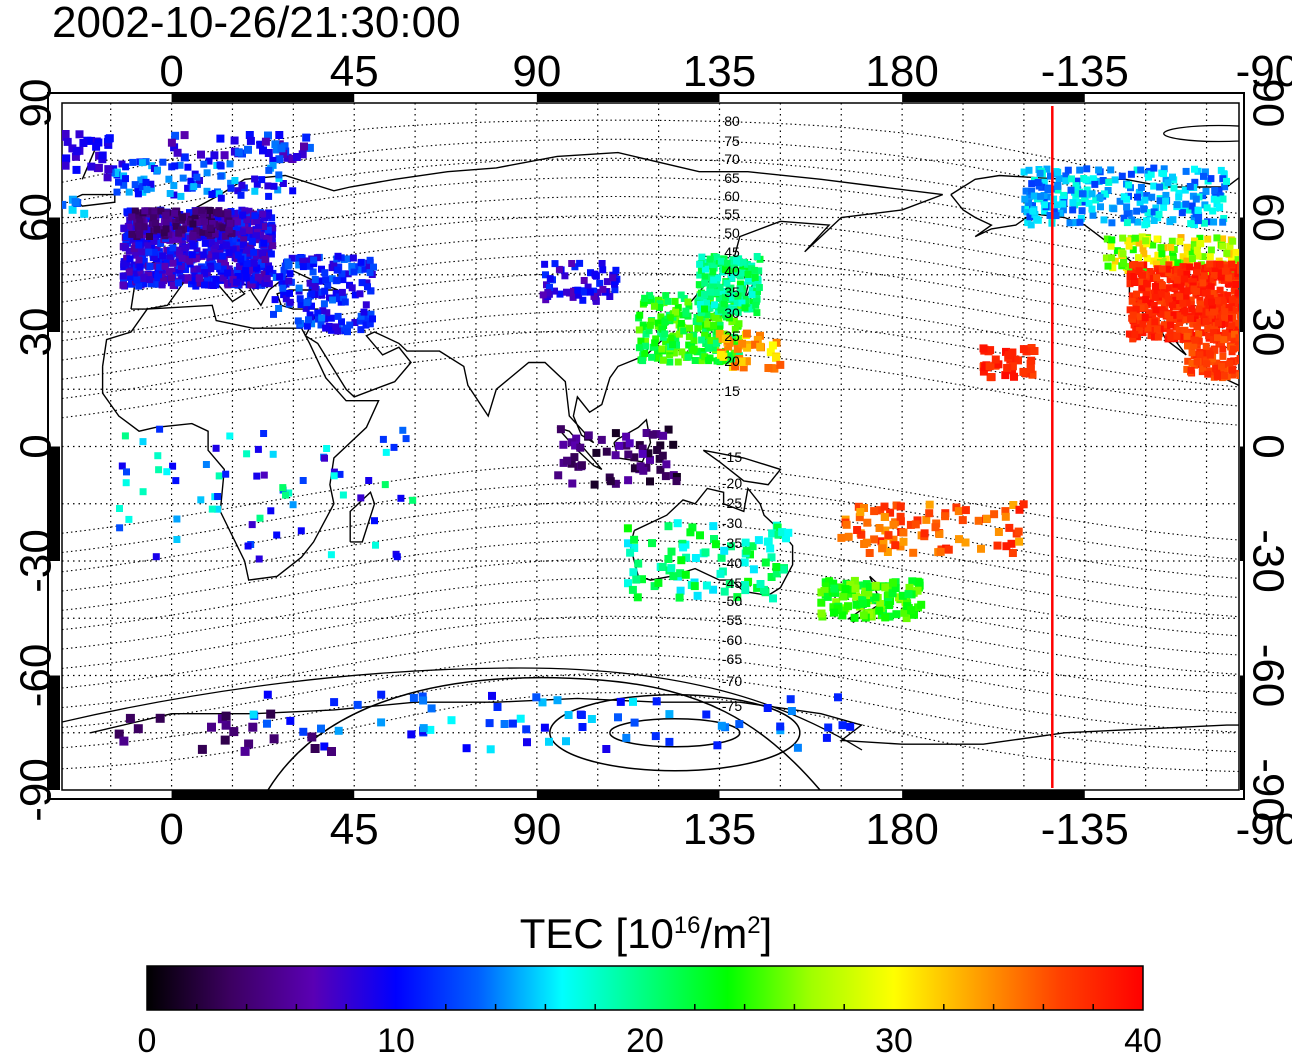  Describe the element at coordinates (1143, 1039) in the screenshot. I see `colorbar-tick-label: 40` at that location.